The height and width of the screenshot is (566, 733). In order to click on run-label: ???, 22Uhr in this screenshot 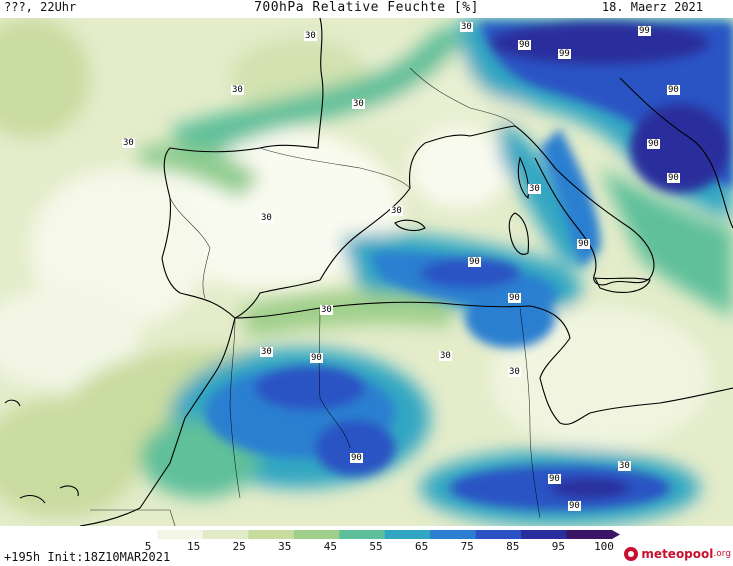, I will do `click(40, 7)`.